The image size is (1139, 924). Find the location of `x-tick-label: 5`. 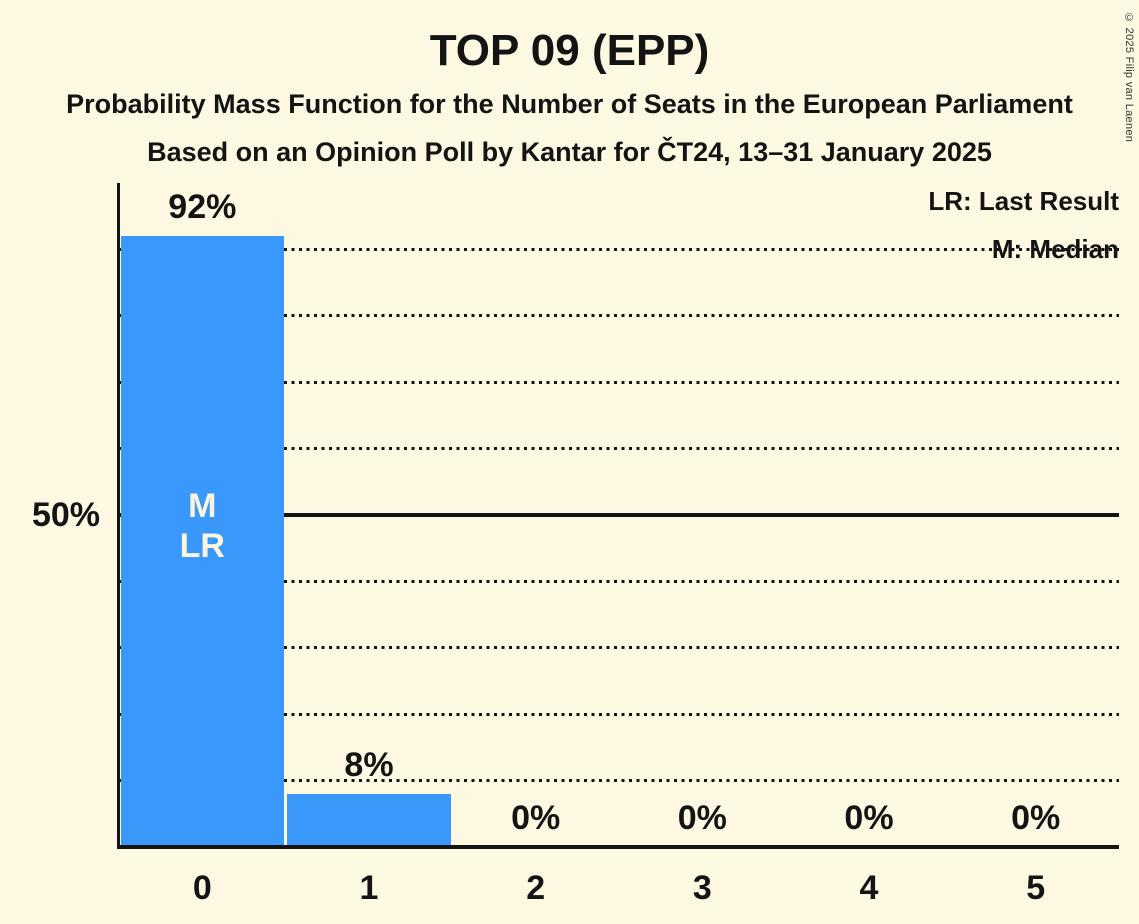

x-tick-label: 5 is located at coordinates (1036, 888).